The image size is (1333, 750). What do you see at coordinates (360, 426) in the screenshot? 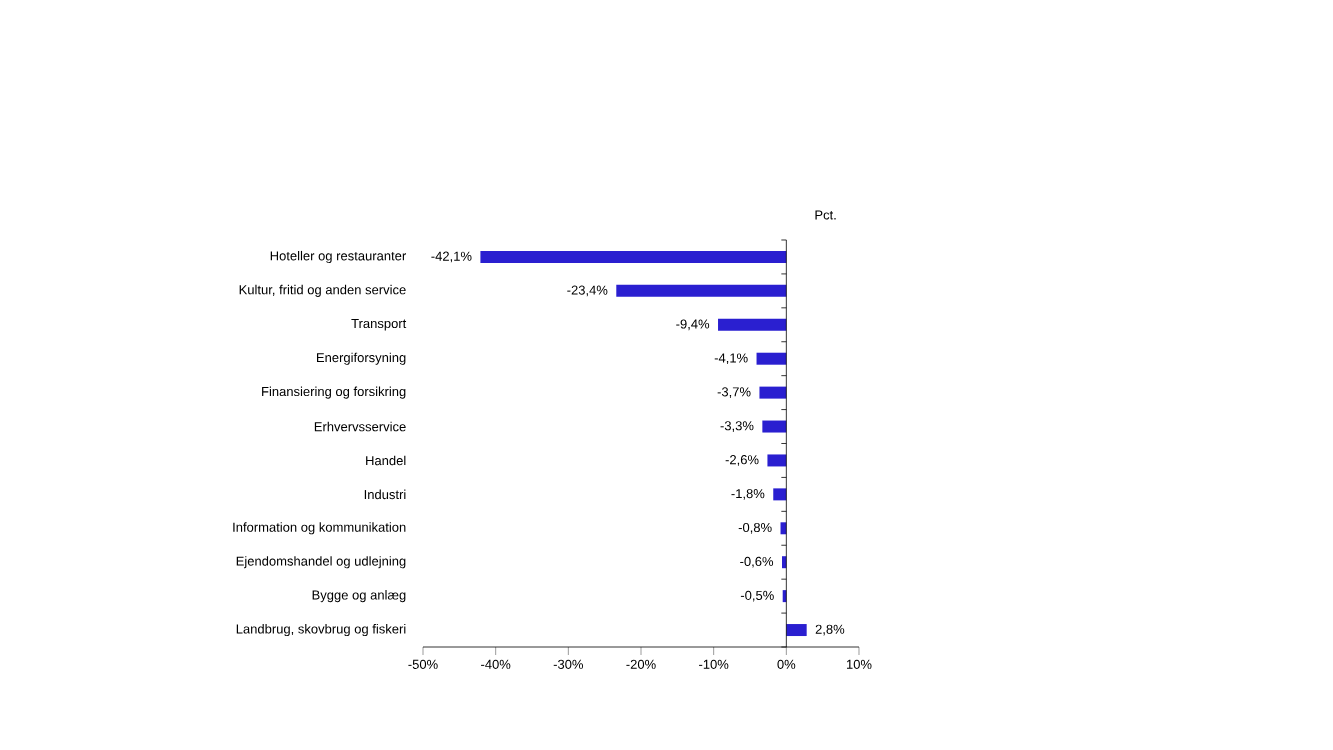
I see `y-tick-label: Erhvervsservice` at bounding box center [360, 426].